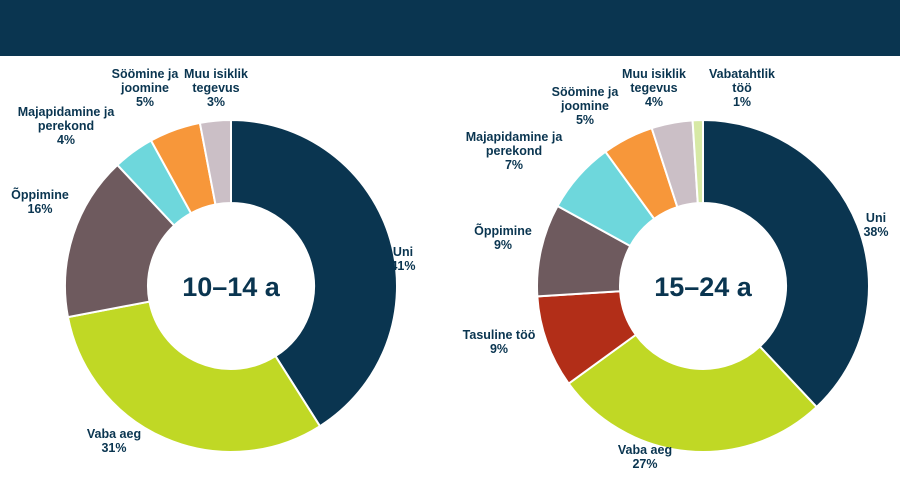 The image size is (900, 485). What do you see at coordinates (216, 88) in the screenshot?
I see `slice-label-muu-isiklik-tegevus: Muu isiklik tegevus 3%` at bounding box center [216, 88].